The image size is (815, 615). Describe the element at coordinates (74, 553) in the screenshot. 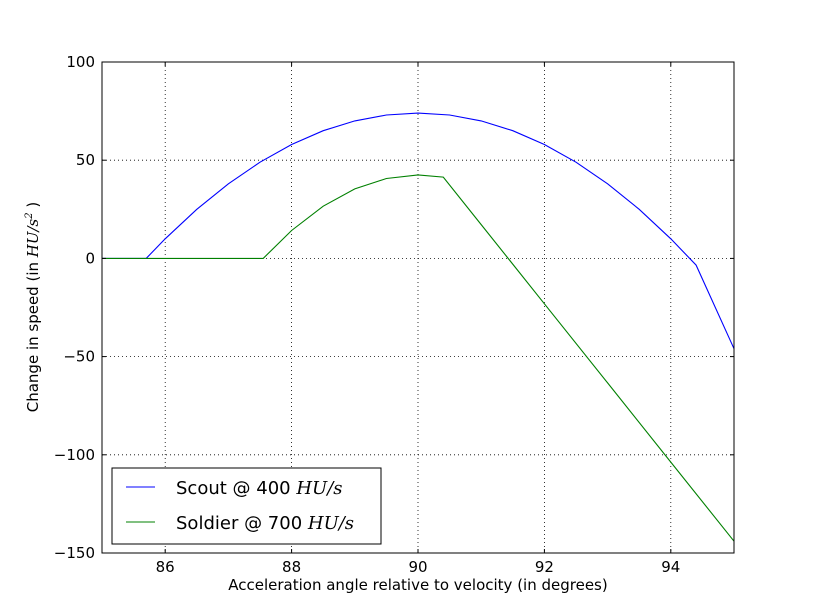

I see `y-tick-label: −150` at that location.